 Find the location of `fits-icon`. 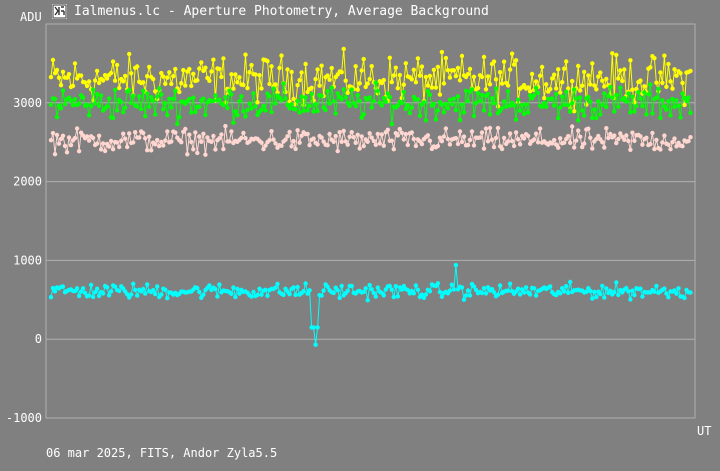

fits-icon is located at coordinates (59, 11).